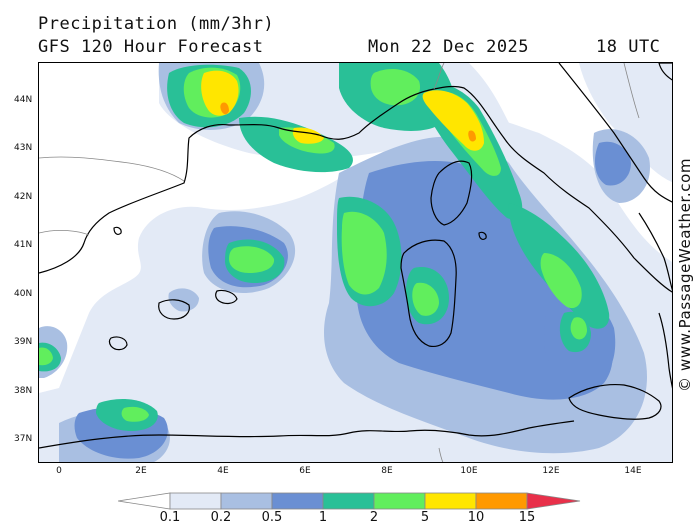 Image resolution: width=700 pixels, height=525 pixels. Describe the element at coordinates (469, 471) in the screenshot. I see `lon-label: 10E` at that location.